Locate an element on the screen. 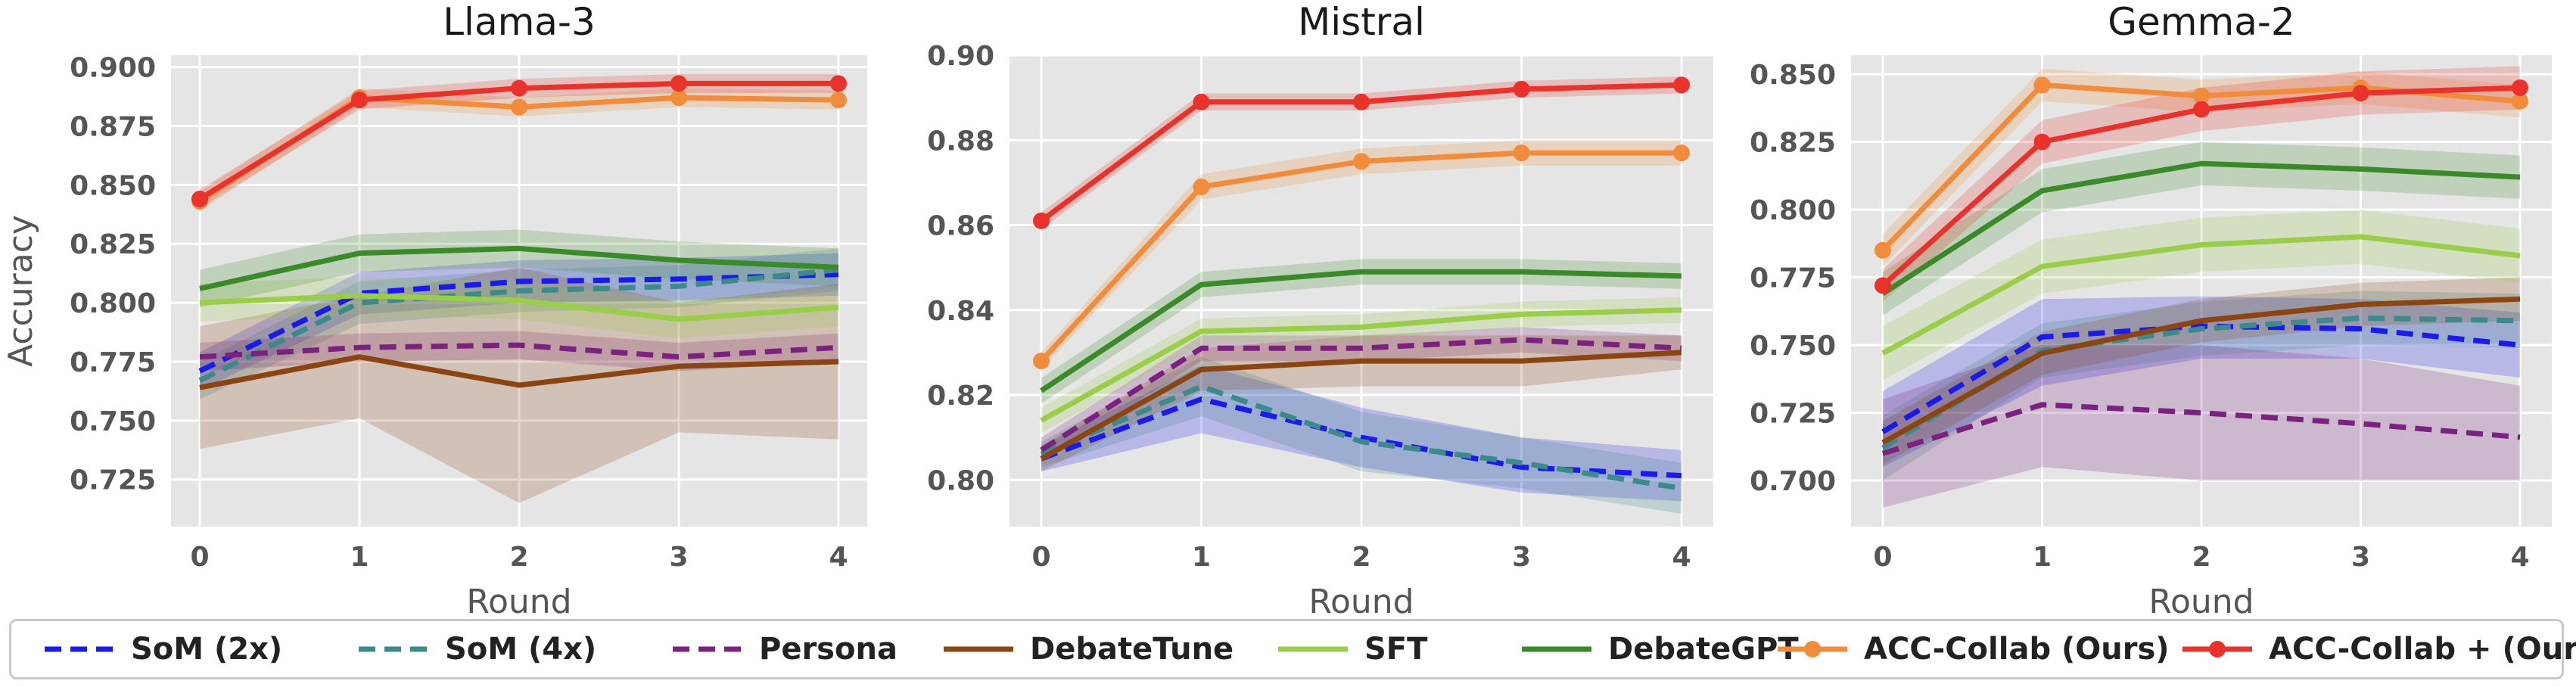  legend-marker is located at coordinates (1813, 649).